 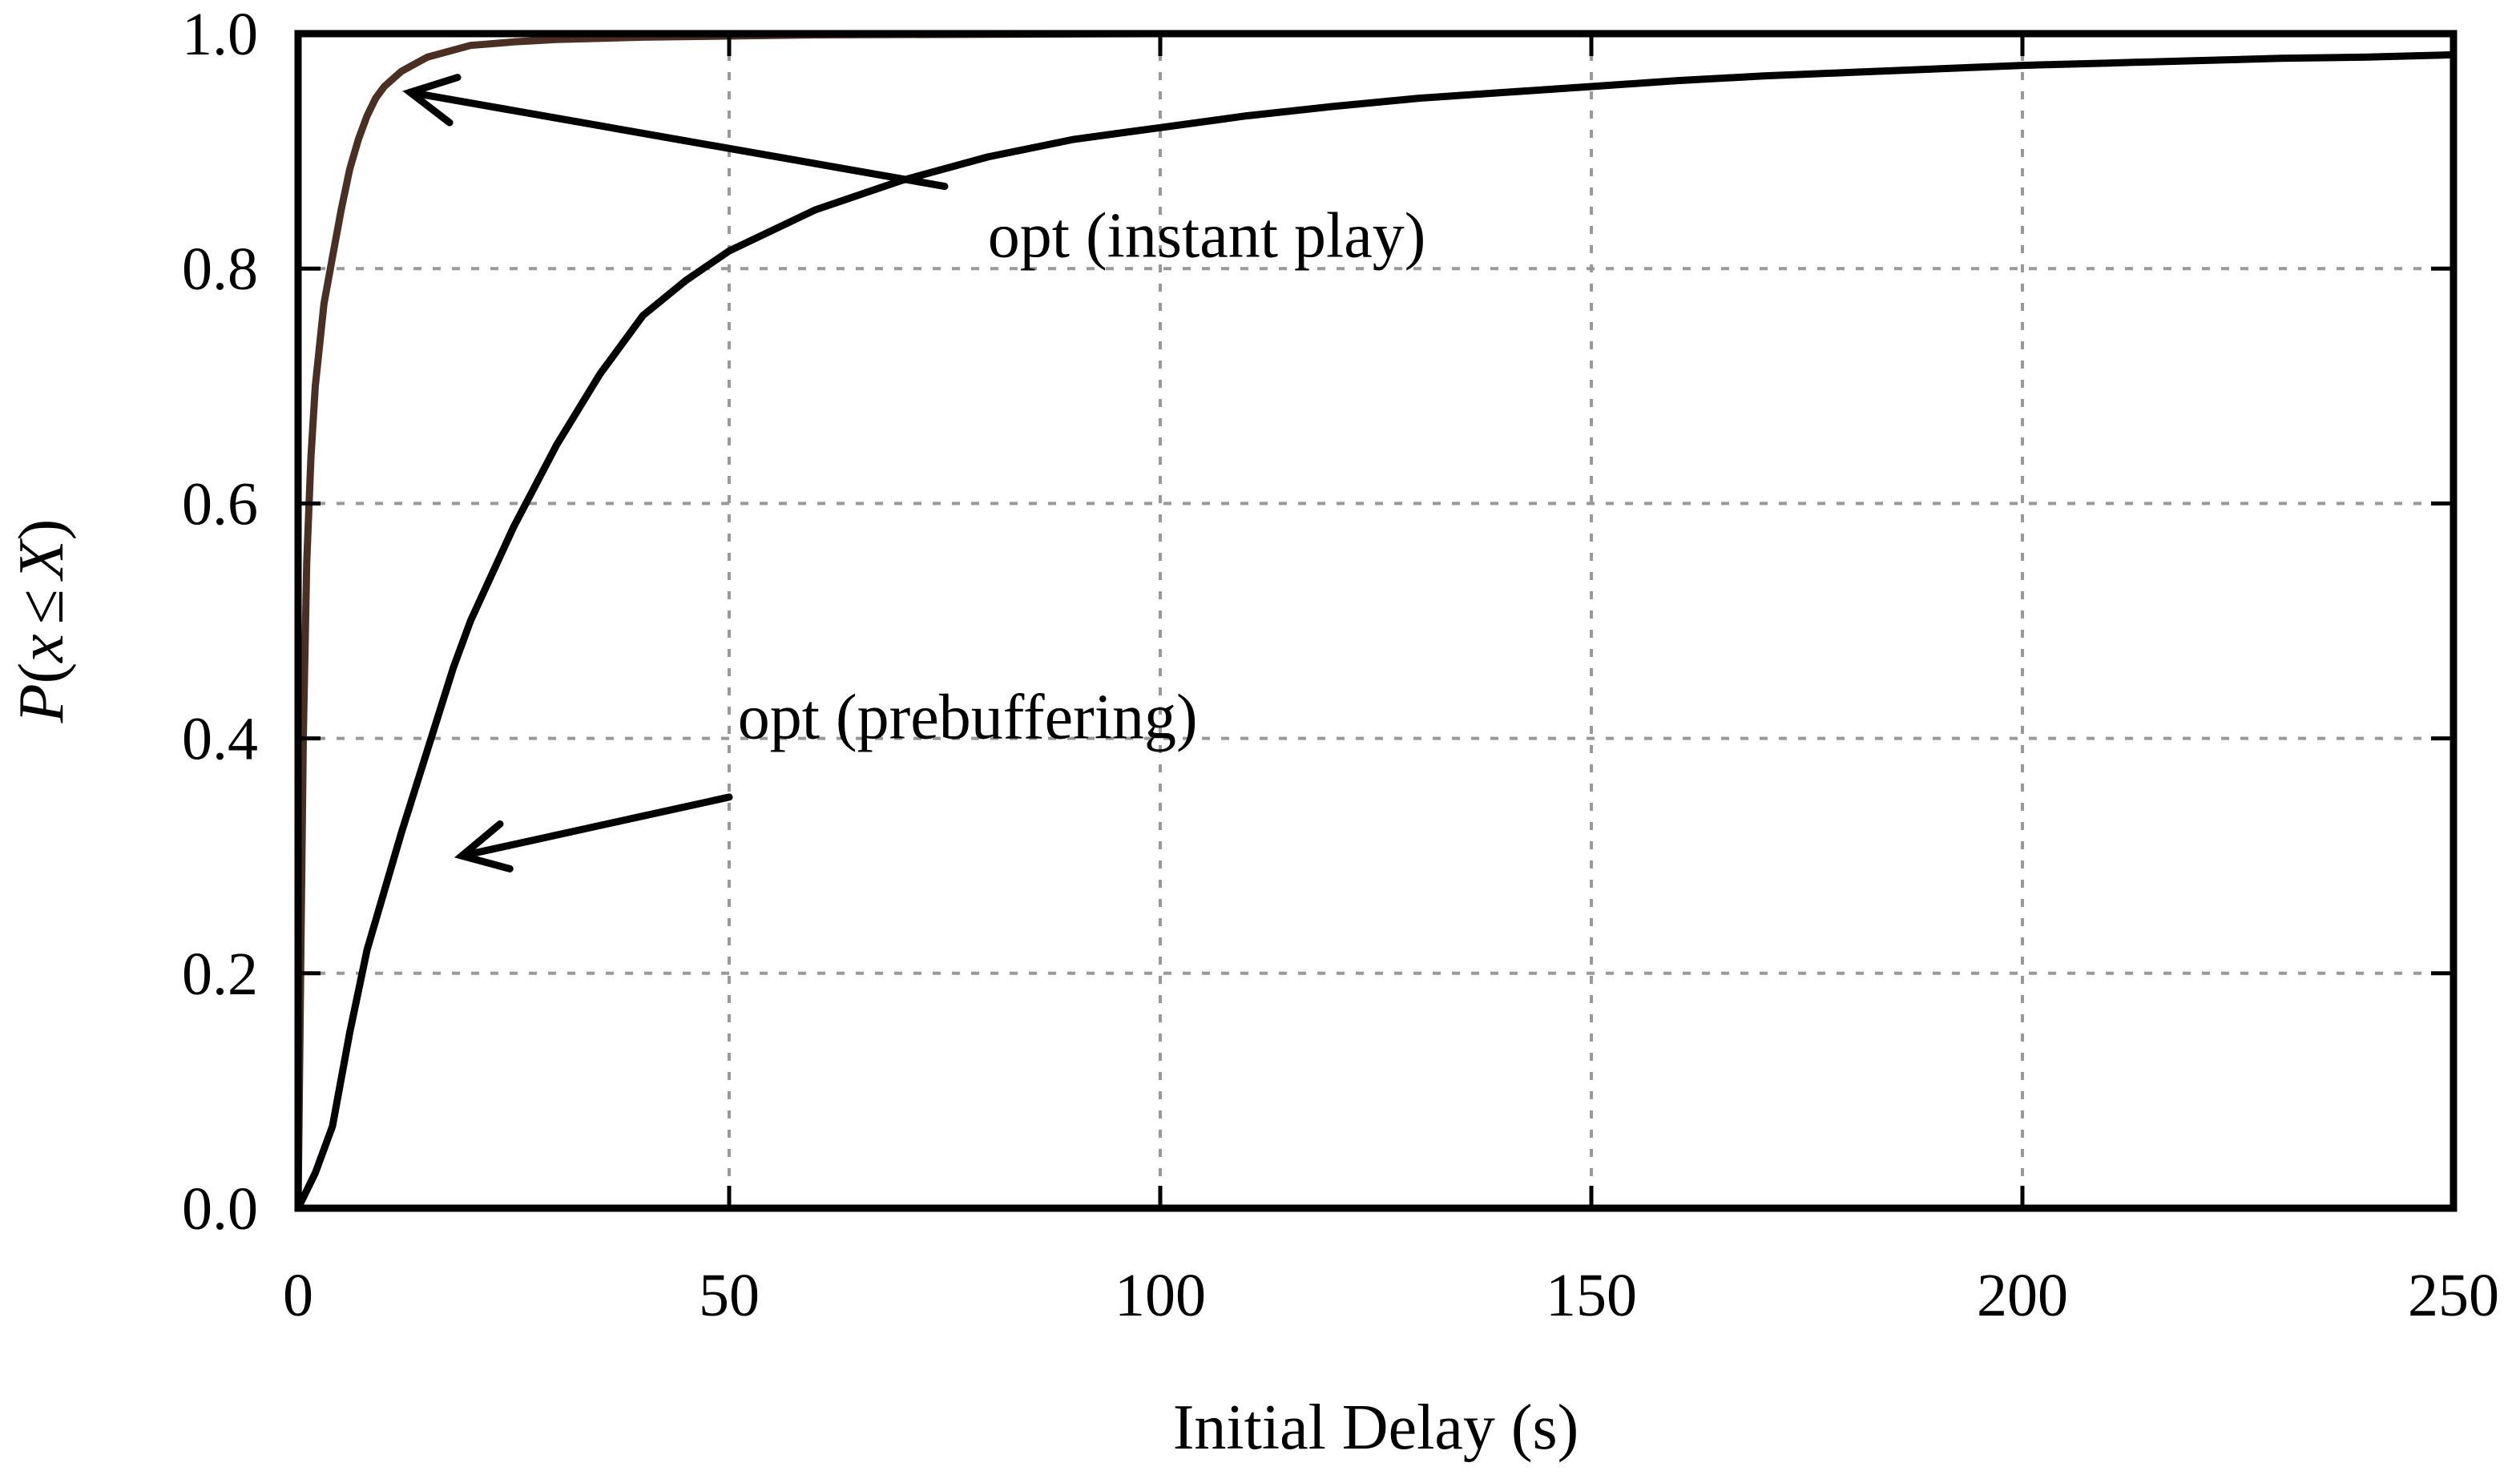 I want to click on y-tick-labels: 0.0 0.2 0.4 0.6 0.8 1.0, so click(x=220, y=622).